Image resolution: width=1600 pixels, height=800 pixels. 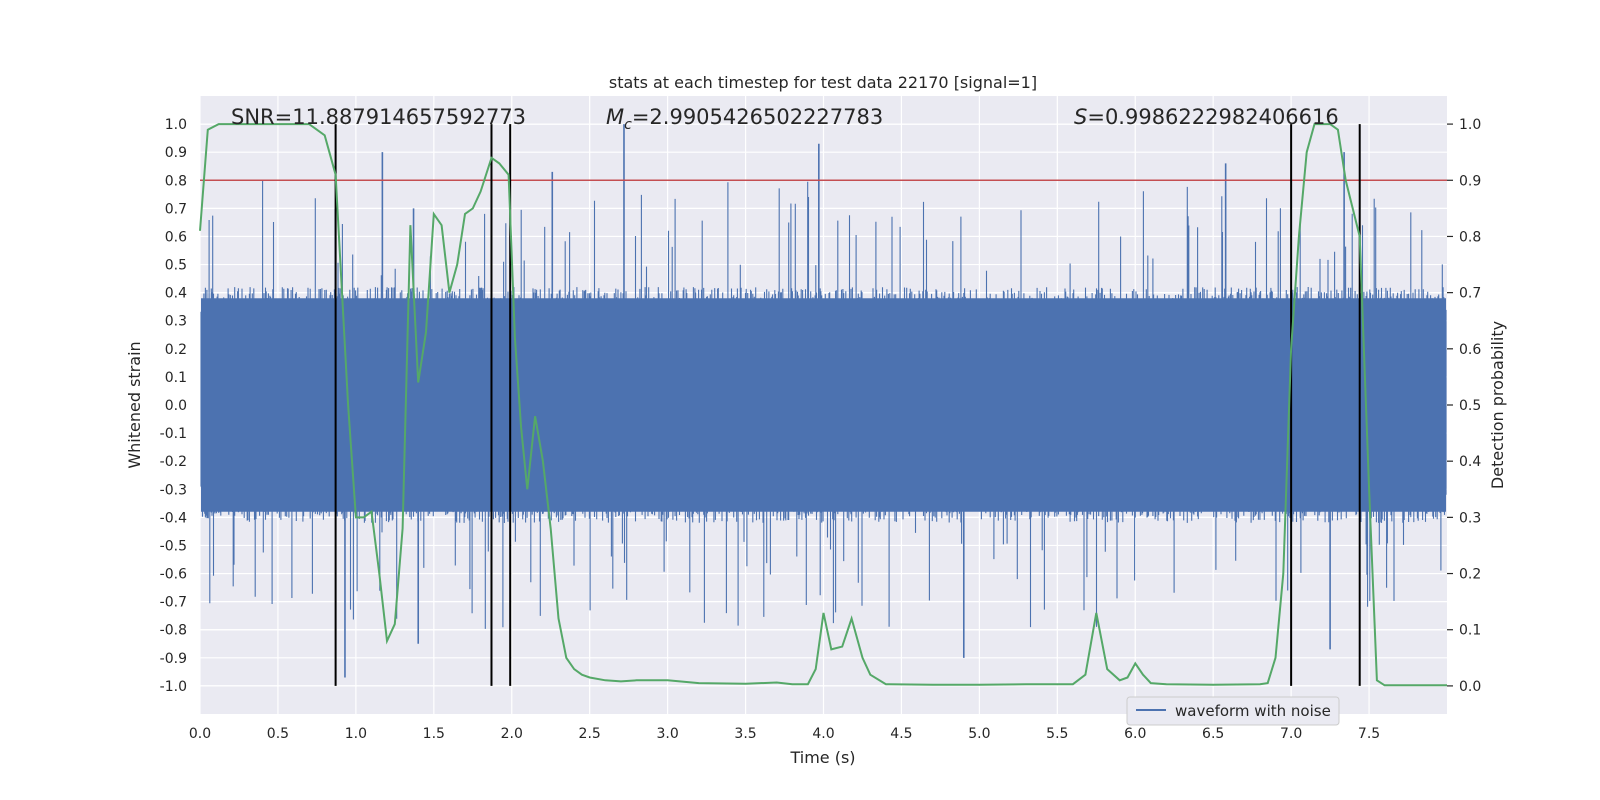 I want to click on right-axis-label: Detection probability, so click(x=1497, y=405).